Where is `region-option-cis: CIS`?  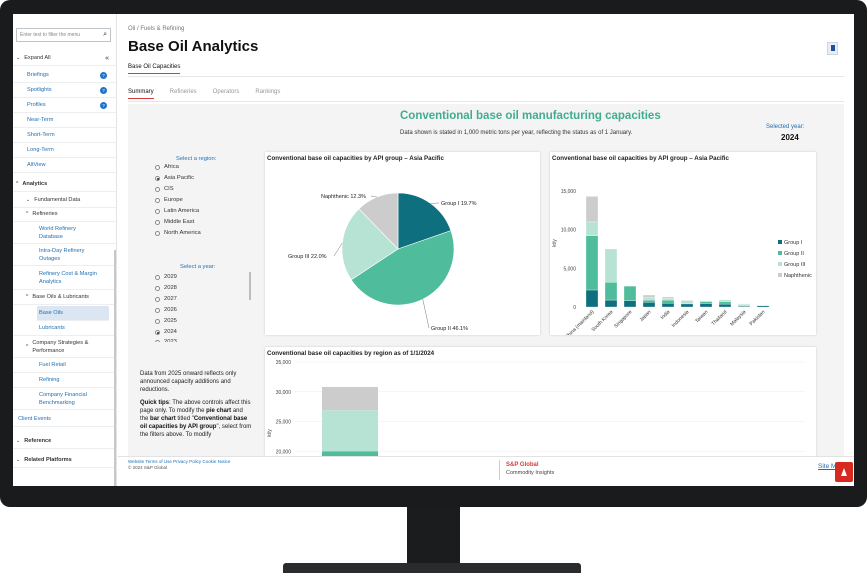 region-option-cis: CIS is located at coordinates (164, 189).